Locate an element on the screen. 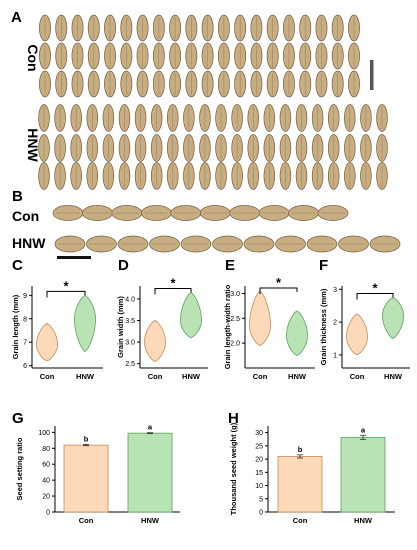 The image size is (417, 550). y-tick-label: 25 is located at coordinates (259, 446).